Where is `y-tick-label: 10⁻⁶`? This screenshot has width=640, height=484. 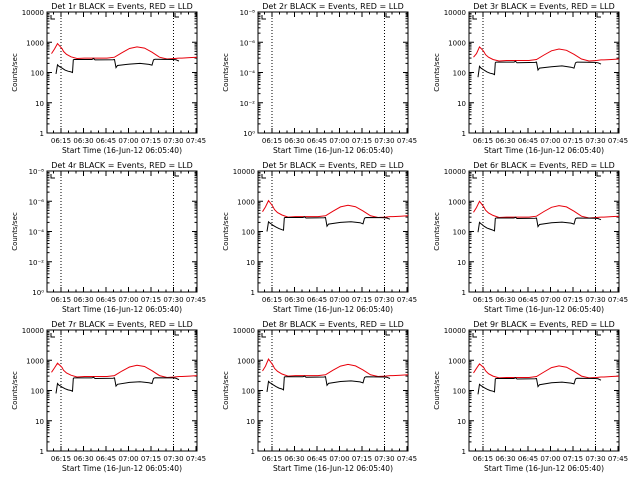 y-tick-label: 10⁻⁶ is located at coordinates (248, 43).